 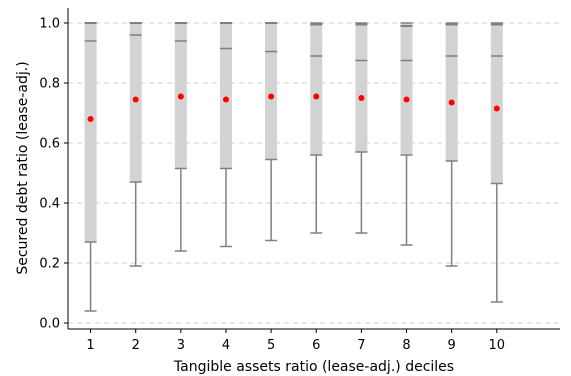 What do you see at coordinates (49, 144) in the screenshot?
I see `y-tick-label: 0.6` at bounding box center [49, 144].